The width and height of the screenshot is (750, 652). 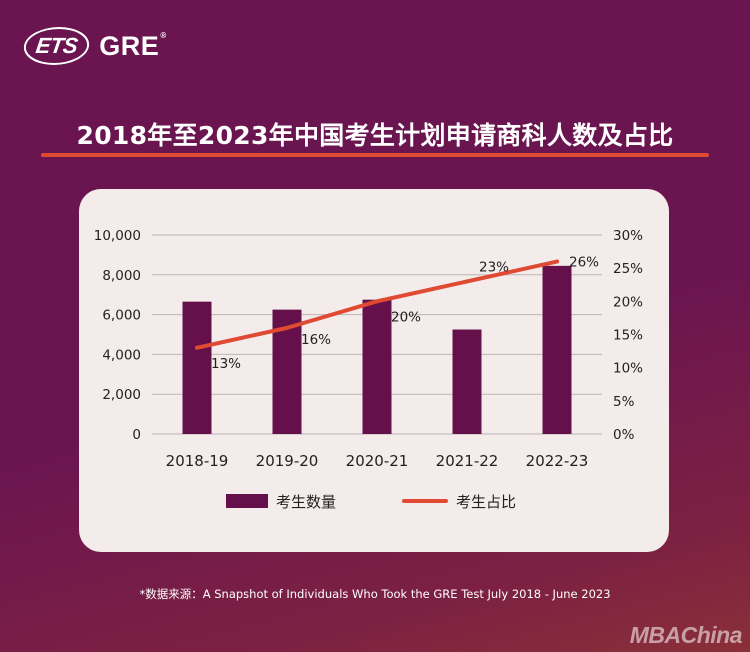 I want to click on watermark: MBAChina, so click(x=686, y=635).